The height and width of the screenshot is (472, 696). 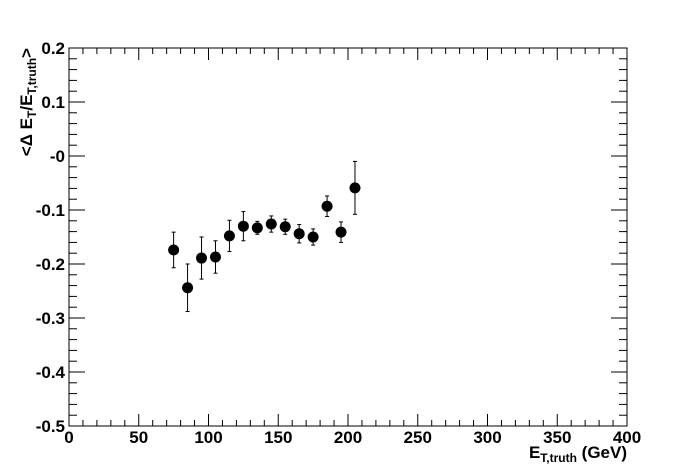 I want to click on x-tick-label: 0, so click(x=68, y=437).